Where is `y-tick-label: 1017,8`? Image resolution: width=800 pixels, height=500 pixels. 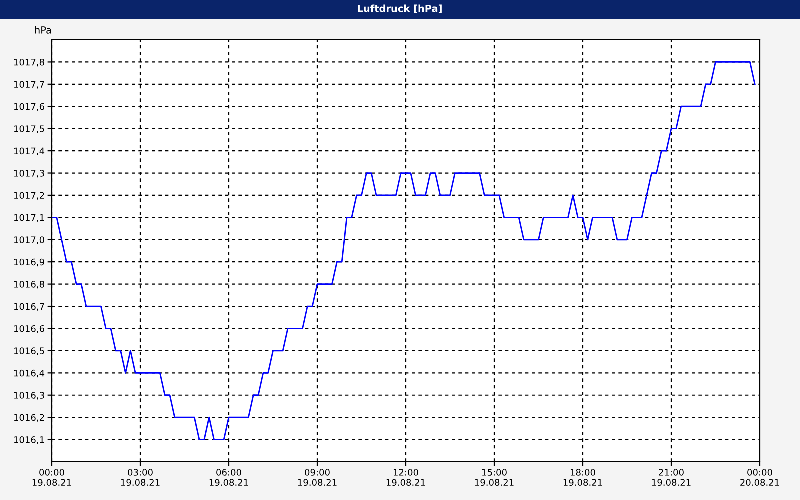
y-tick-label: 1017,8 is located at coordinates (29, 62).